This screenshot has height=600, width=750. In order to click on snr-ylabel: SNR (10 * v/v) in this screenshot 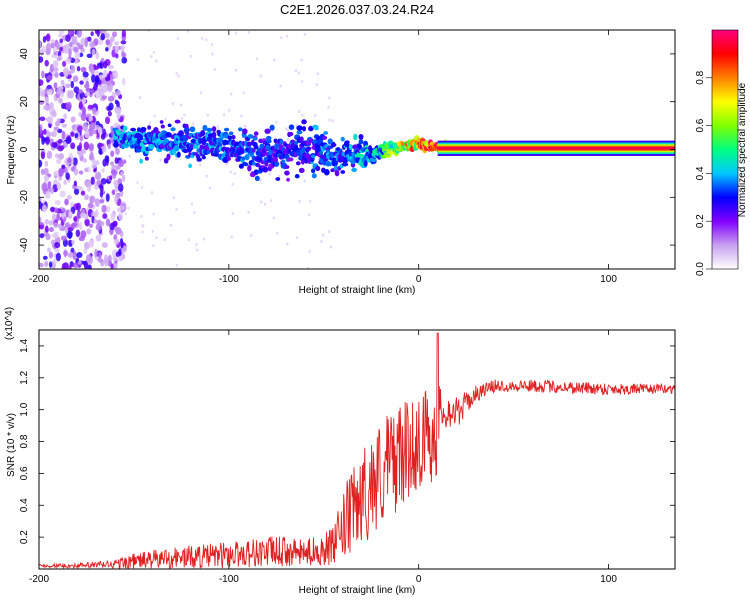, I will do `click(11, 445)`.